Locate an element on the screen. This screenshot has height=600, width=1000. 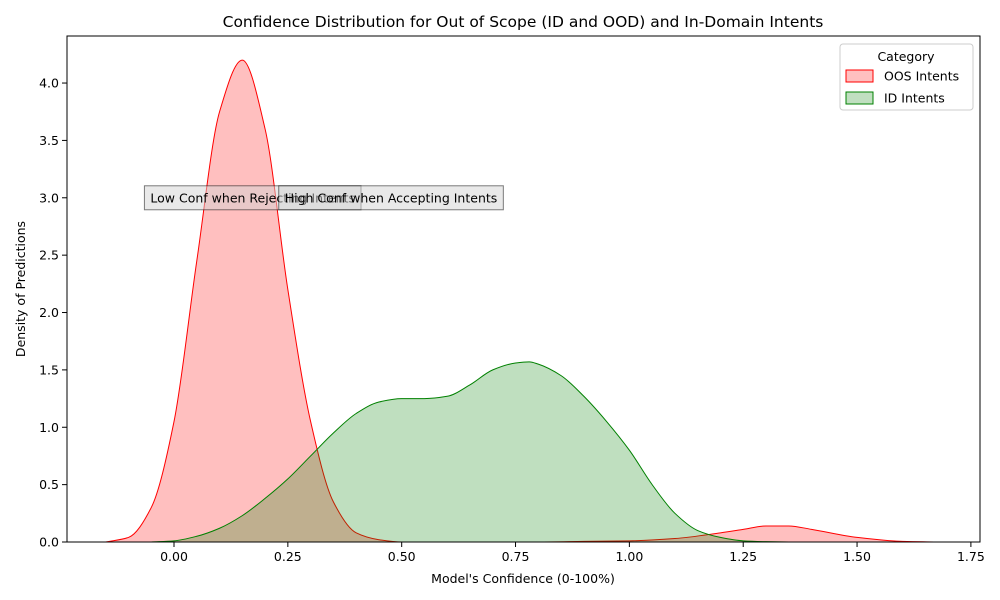
x-tick-label: 1.25 is located at coordinates (743, 556).